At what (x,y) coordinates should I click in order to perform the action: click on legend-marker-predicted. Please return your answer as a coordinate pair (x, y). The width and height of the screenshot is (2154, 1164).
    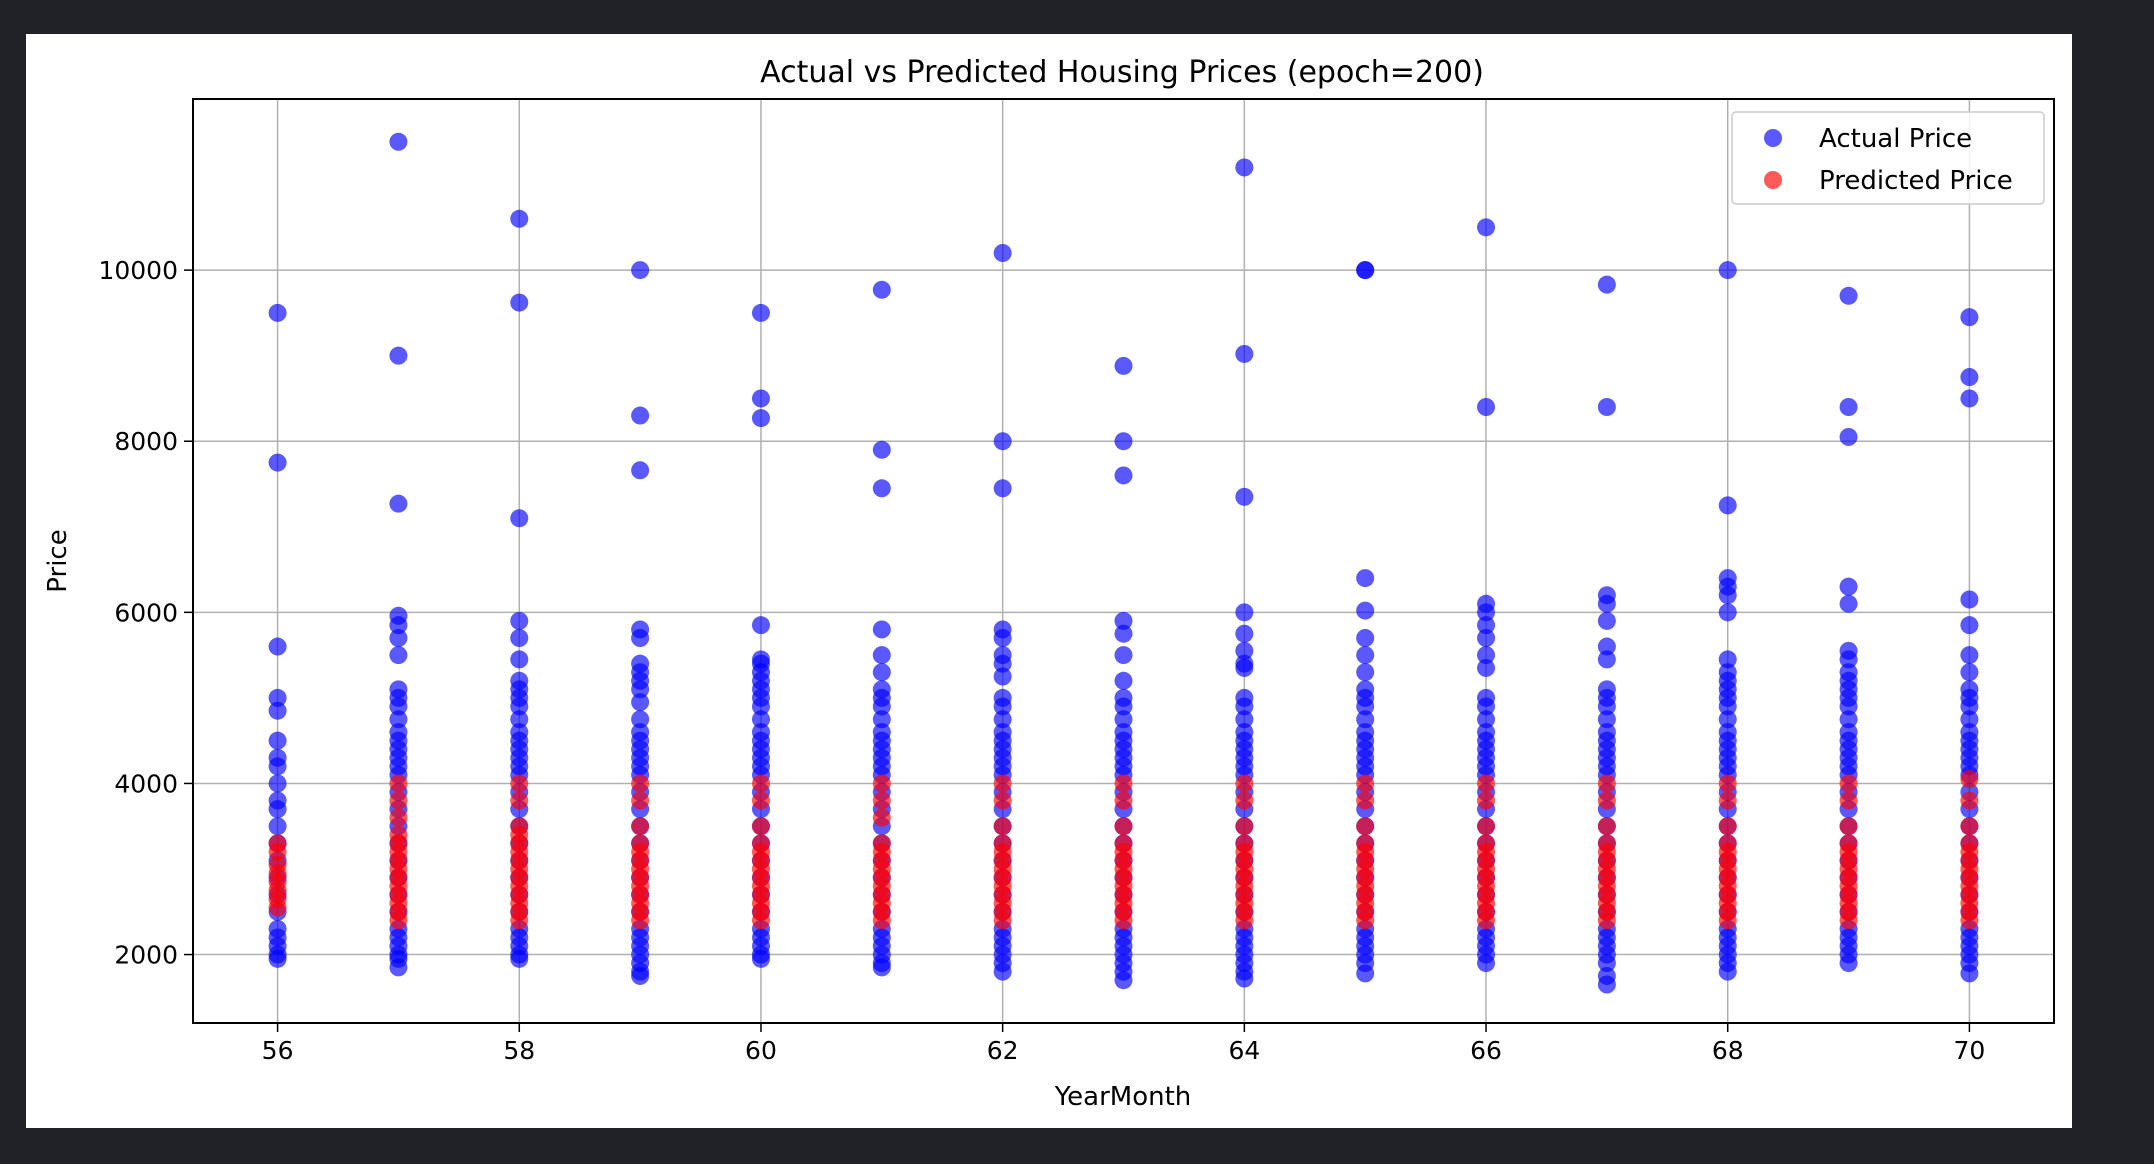
    Looking at the image, I should click on (1773, 180).